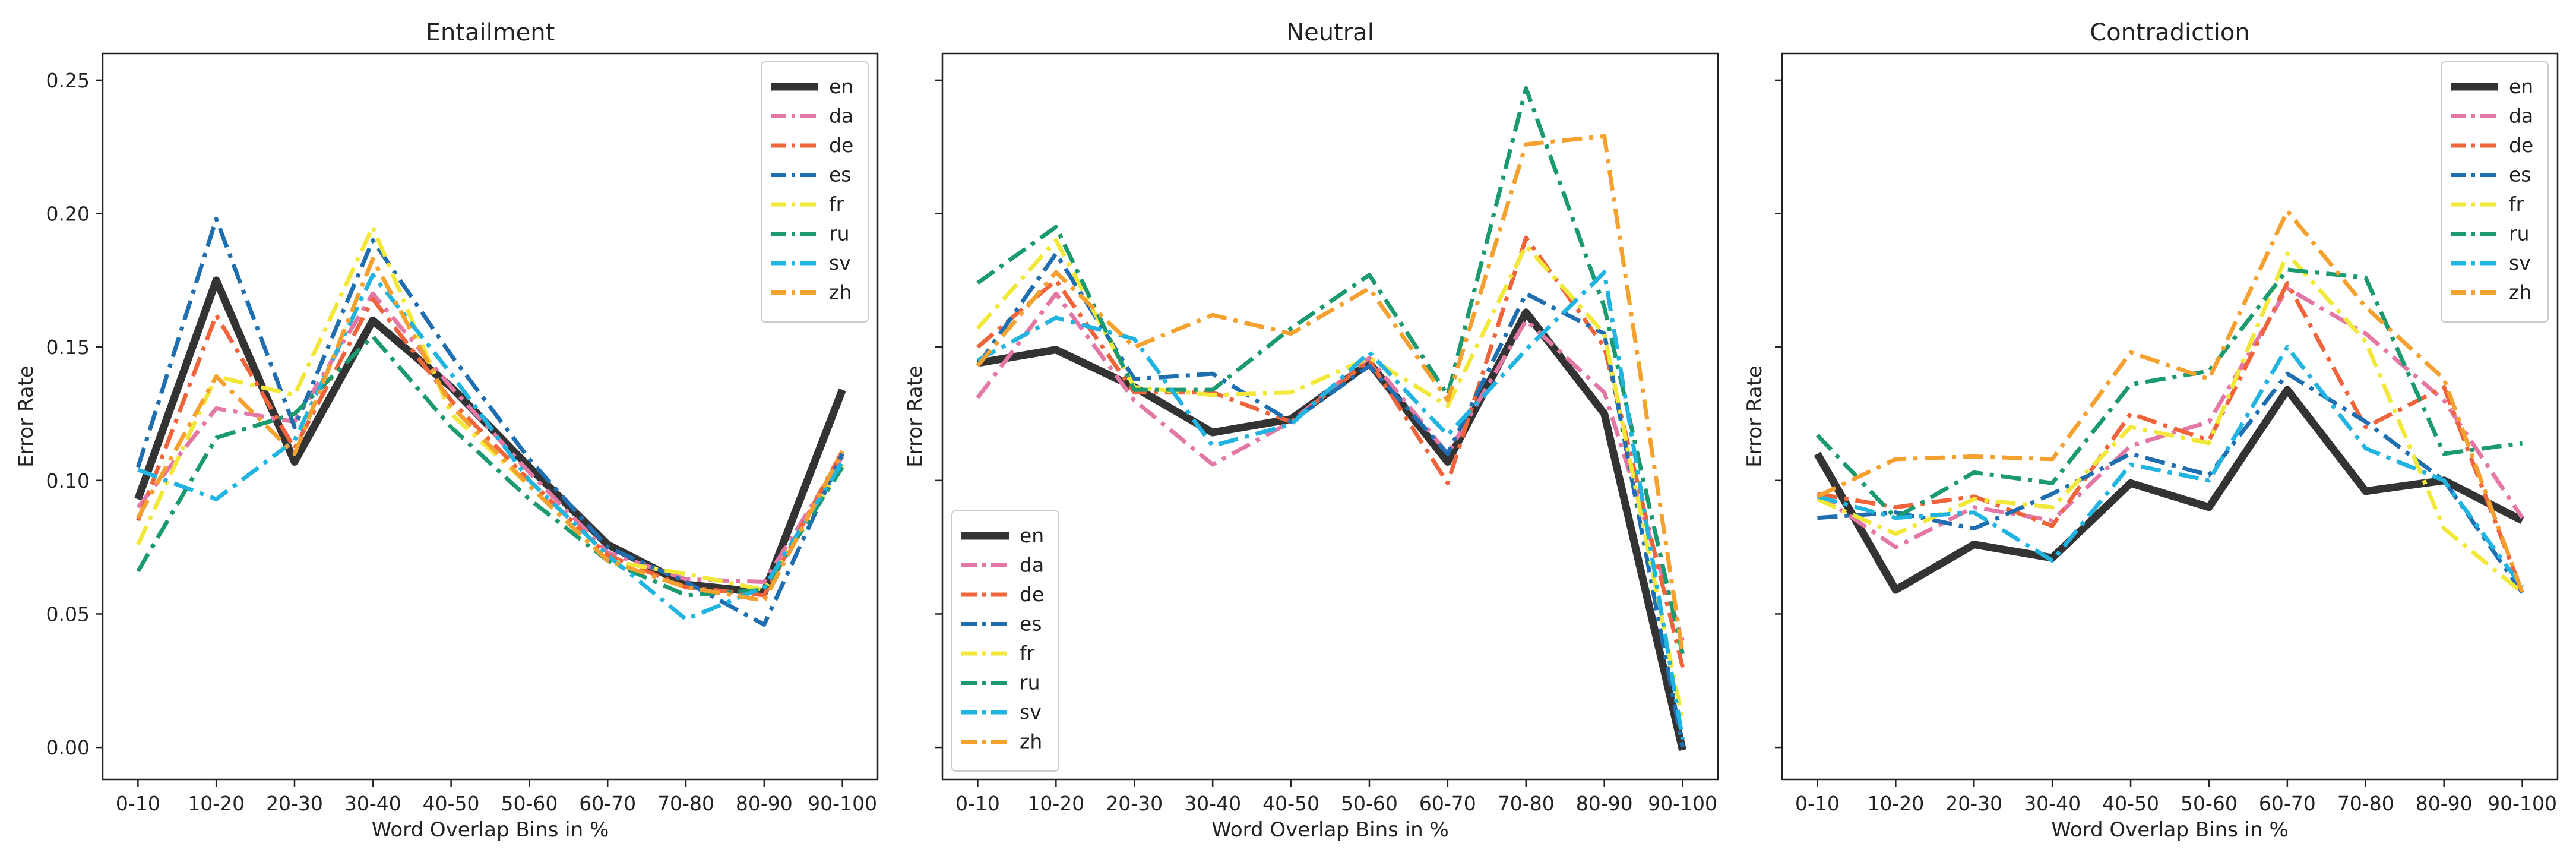  Describe the element at coordinates (68, 348) in the screenshot. I see `y-tick-label: 0.15` at that location.